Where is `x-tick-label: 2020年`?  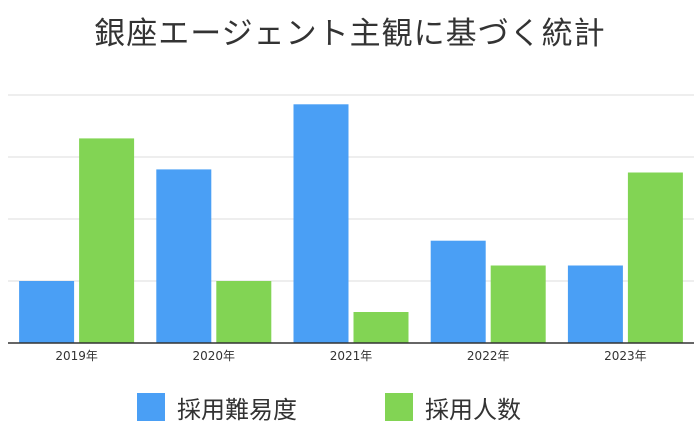 x-tick-label: 2020年 is located at coordinates (214, 356).